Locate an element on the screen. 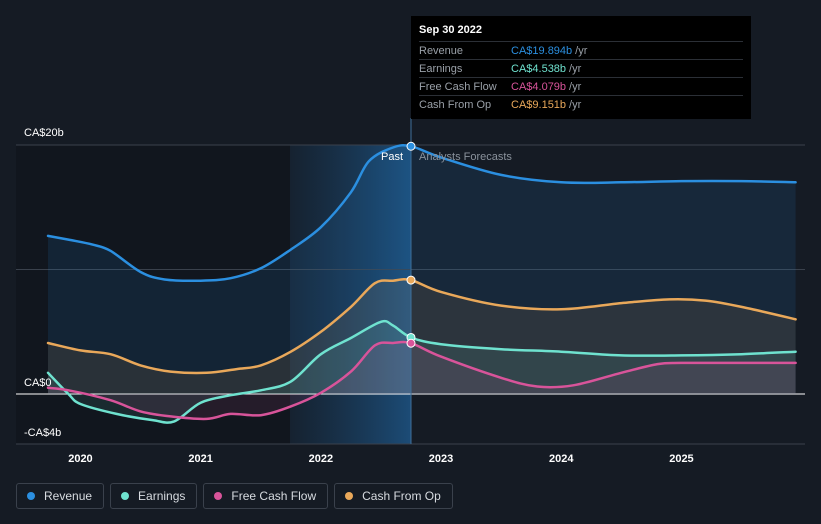 Image resolution: width=821 pixels, height=524 pixels. series-line-free-cash-flow is located at coordinates (421, 380).